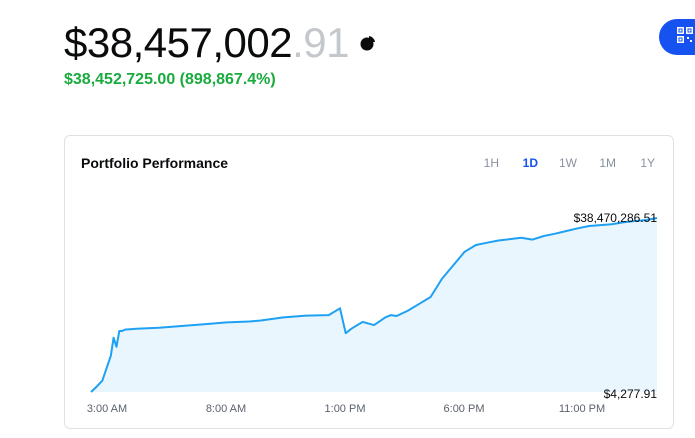 The image size is (695, 438). What do you see at coordinates (155, 163) in the screenshot?
I see `card-title: Portfolio Performance` at bounding box center [155, 163].